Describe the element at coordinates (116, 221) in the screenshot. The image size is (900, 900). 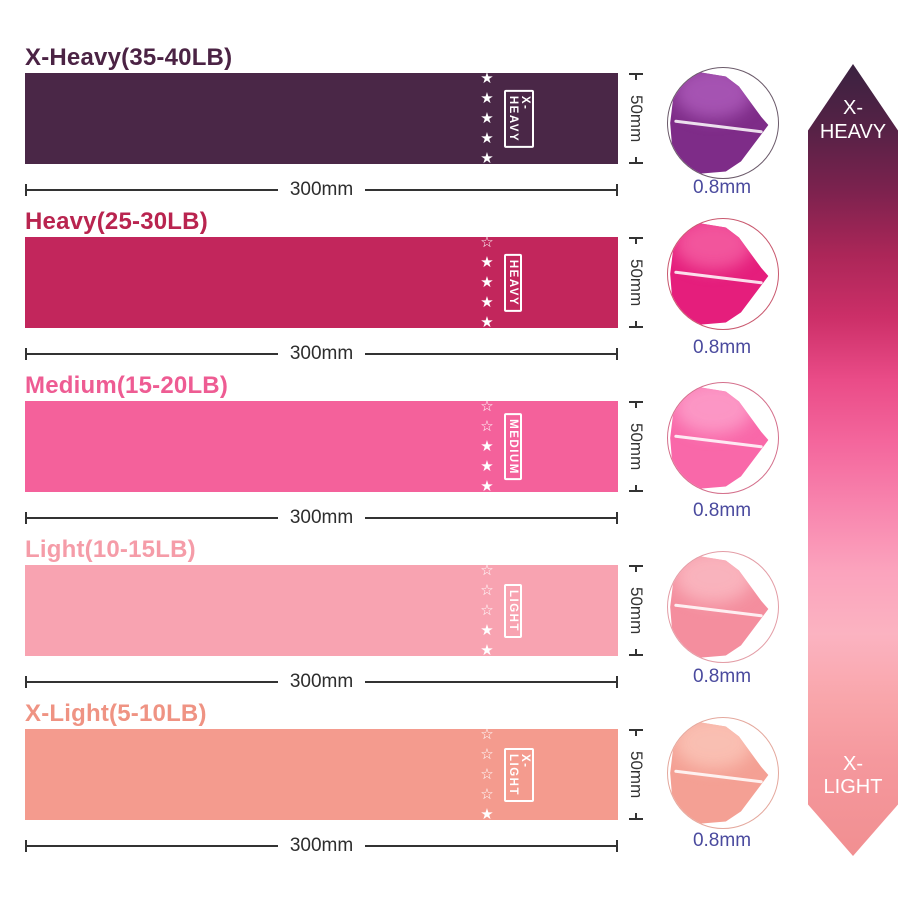
I see `band-title: Heavy(25-30LB)` at that location.